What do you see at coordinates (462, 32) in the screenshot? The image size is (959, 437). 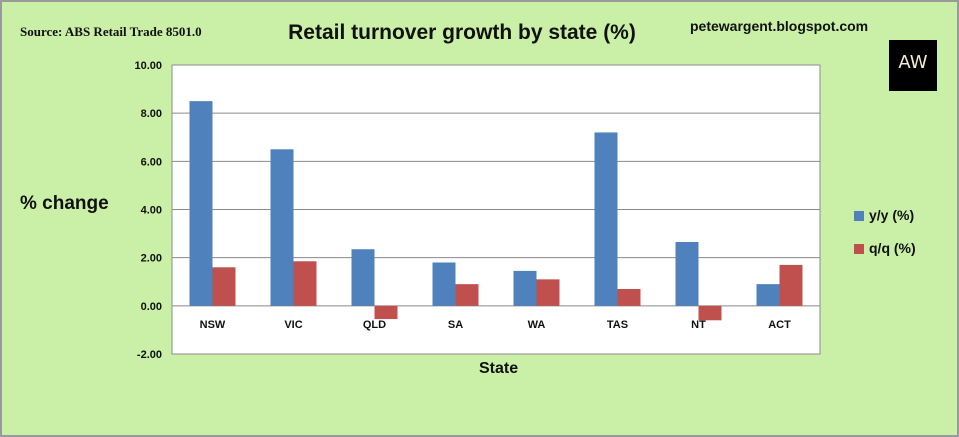 I see `chart-title: Retail turnover growth by state (%)` at bounding box center [462, 32].